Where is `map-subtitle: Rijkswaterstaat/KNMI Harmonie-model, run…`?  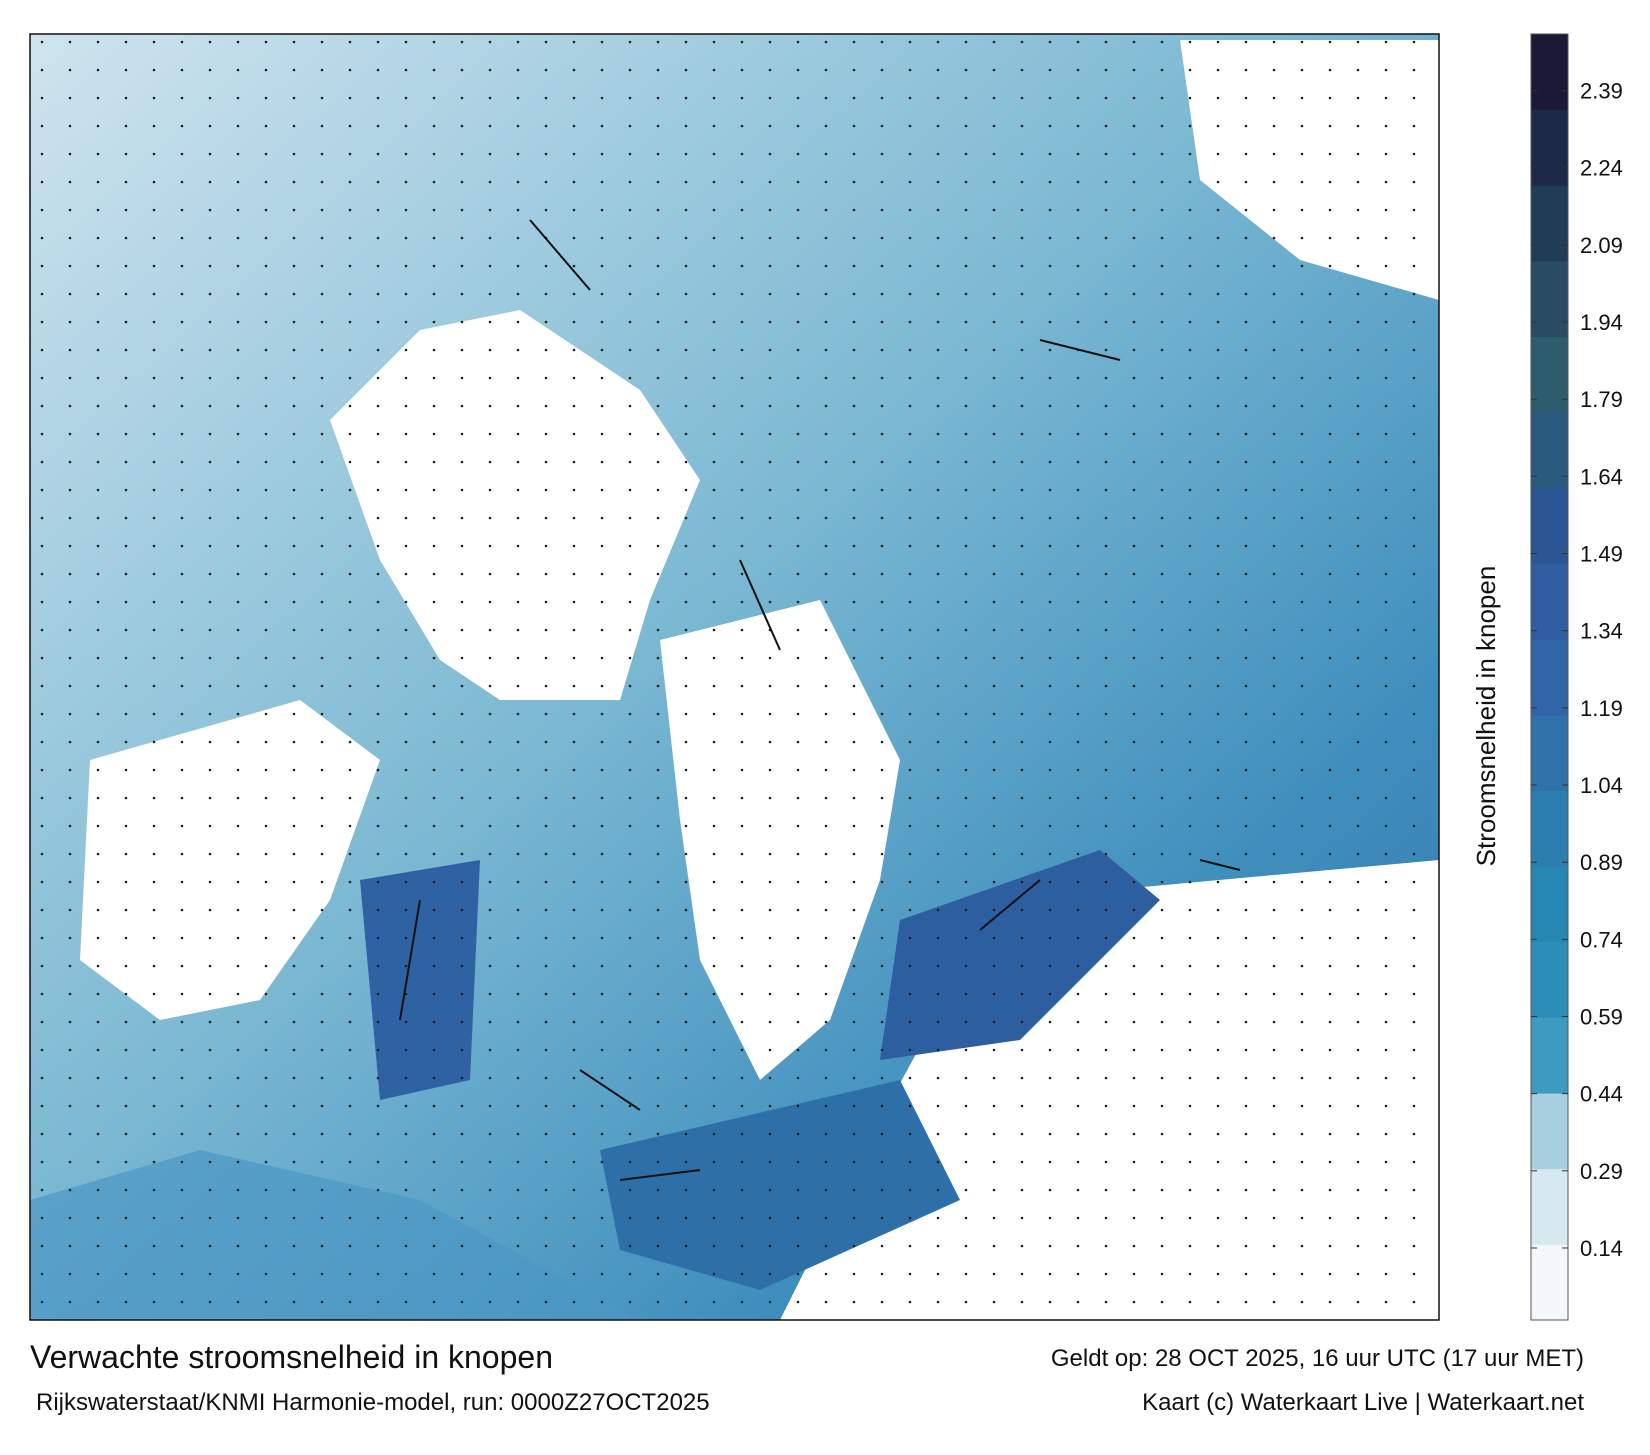 map-subtitle: Rijkswaterstaat/KNMI Harmonie-model, run… is located at coordinates (373, 1402).